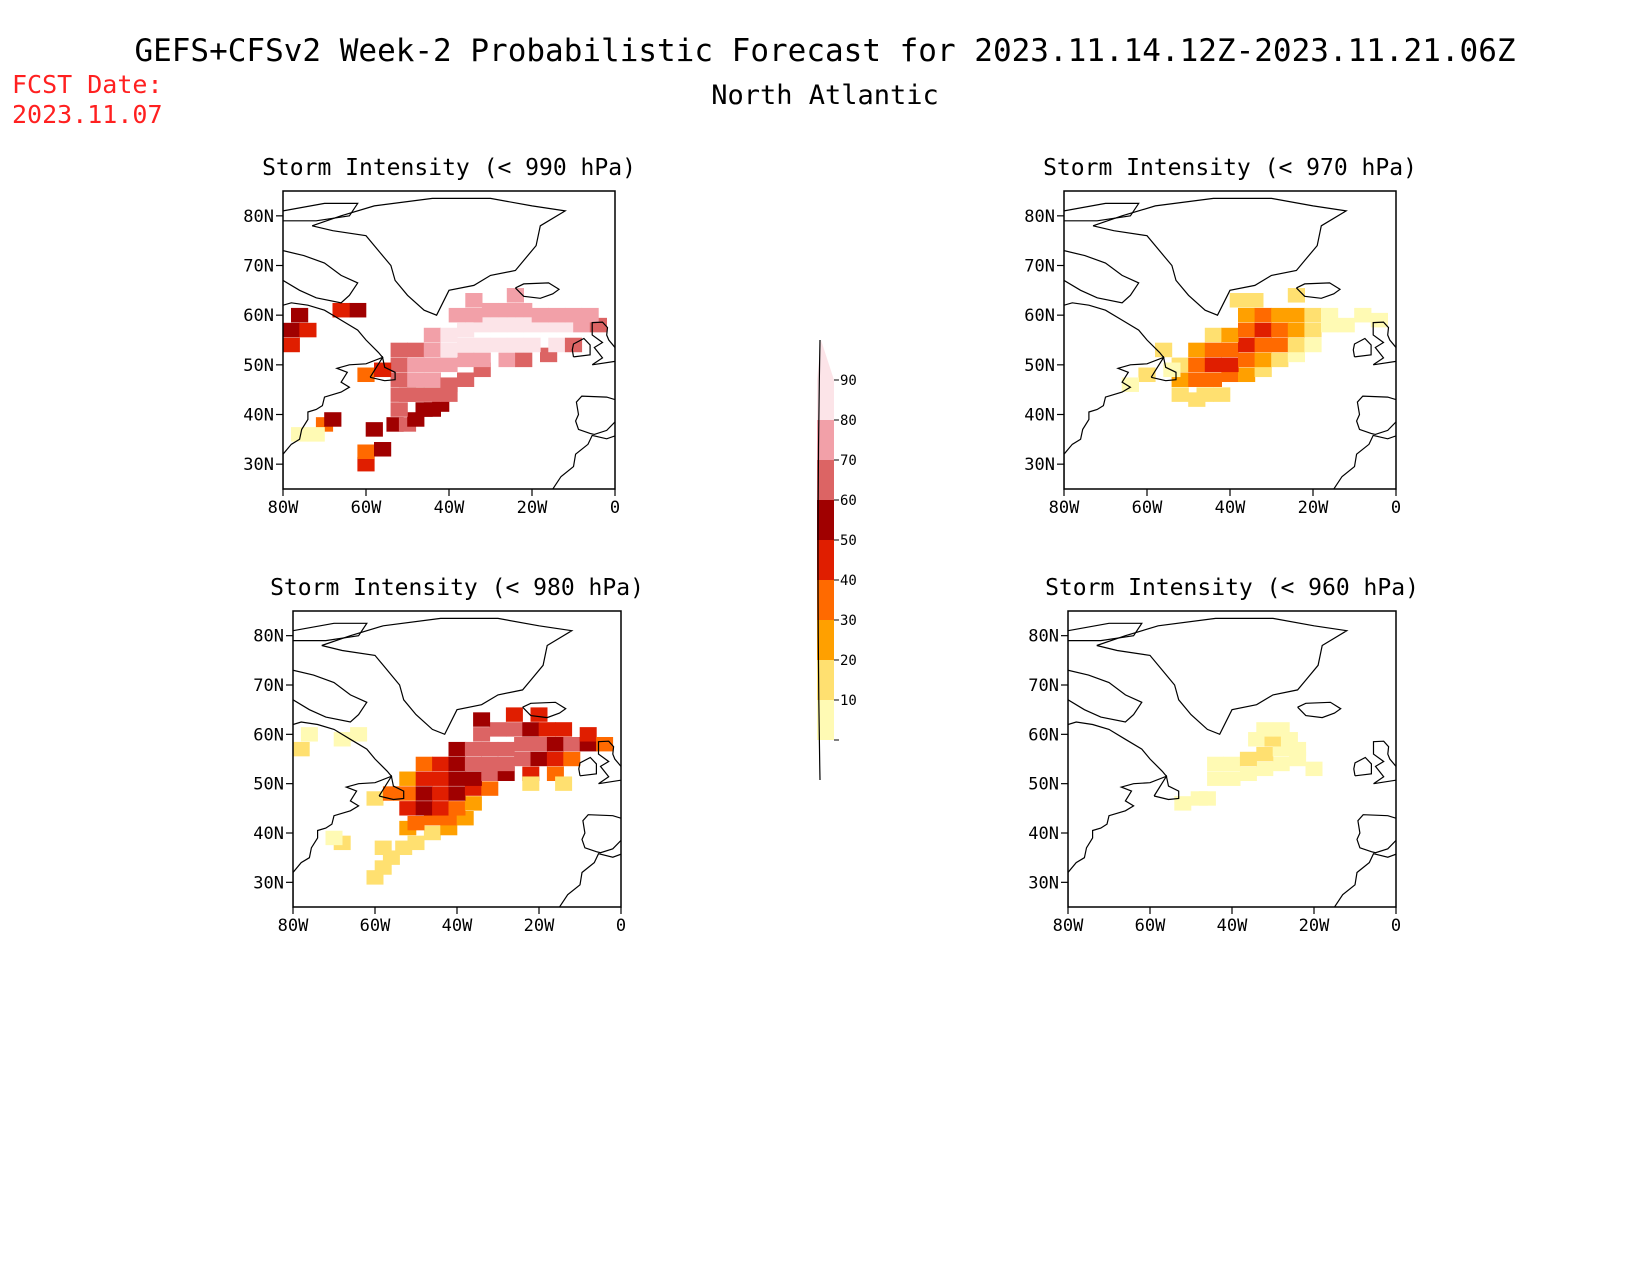  I want to click on lat-label: 50N, so click(258, 366).